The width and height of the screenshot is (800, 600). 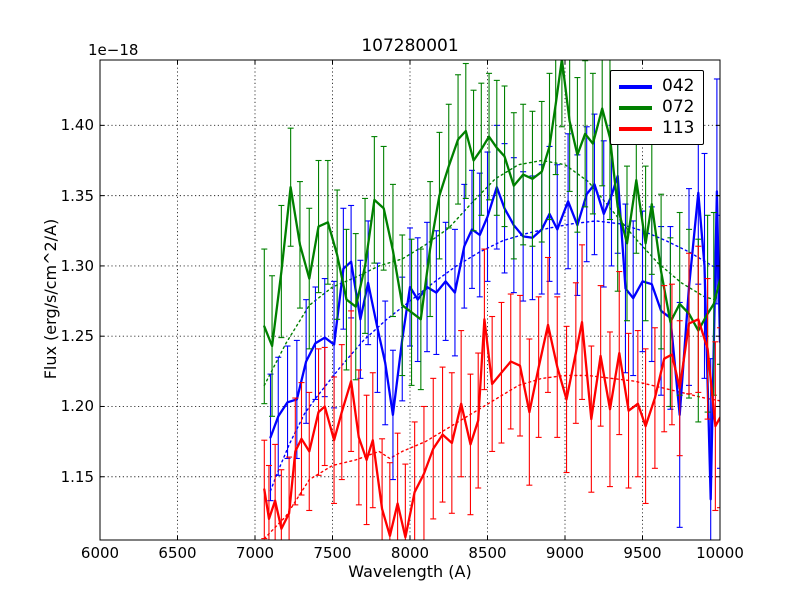 I want to click on legend-label: 113, so click(x=678, y=128).